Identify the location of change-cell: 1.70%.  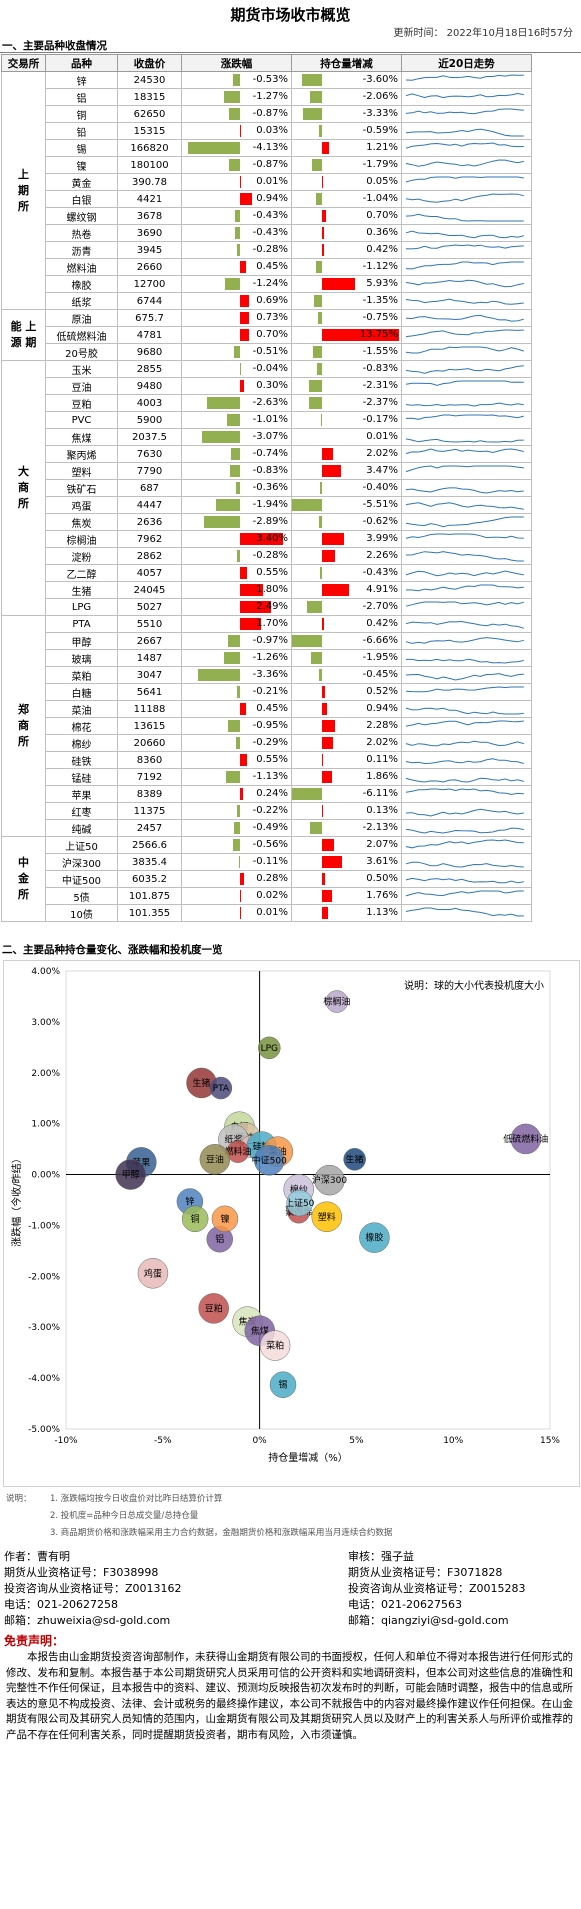
(236, 624).